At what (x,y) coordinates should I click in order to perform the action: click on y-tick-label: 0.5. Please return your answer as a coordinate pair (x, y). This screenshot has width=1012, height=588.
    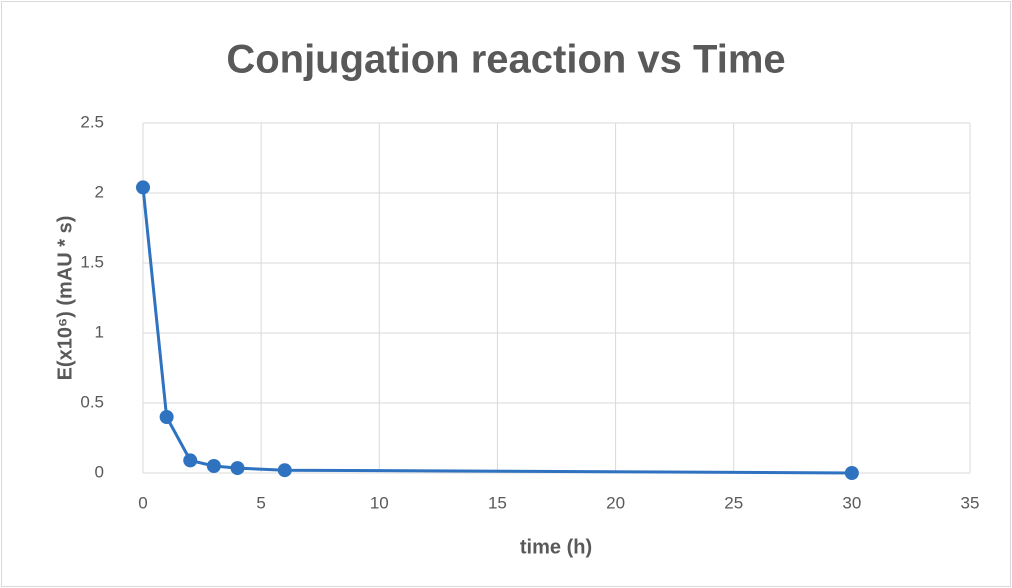
    Looking at the image, I should click on (92, 401).